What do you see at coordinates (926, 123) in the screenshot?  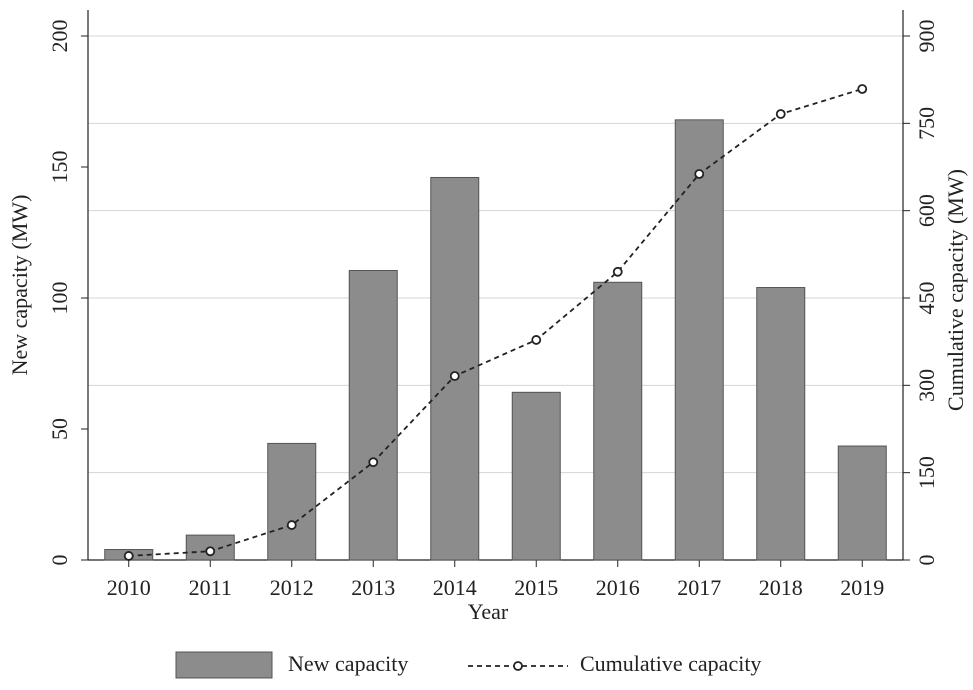 I see `y2-tick-label: 750` at bounding box center [926, 123].